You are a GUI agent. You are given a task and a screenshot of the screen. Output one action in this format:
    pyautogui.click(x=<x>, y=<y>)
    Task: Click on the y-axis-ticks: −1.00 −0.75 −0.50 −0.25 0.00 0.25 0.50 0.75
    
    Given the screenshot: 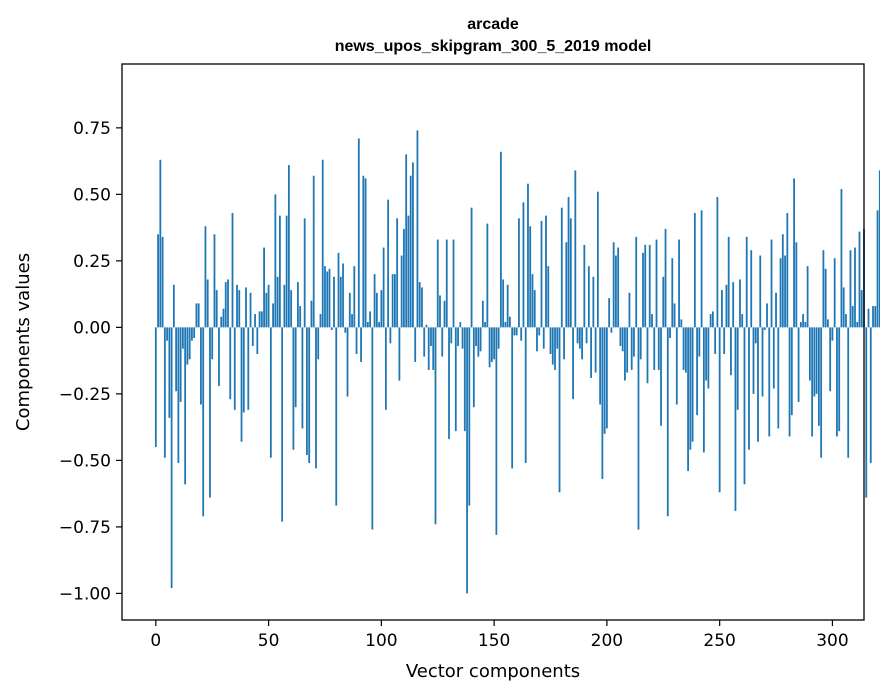 What is the action you would take?
    pyautogui.click(x=90, y=361)
    